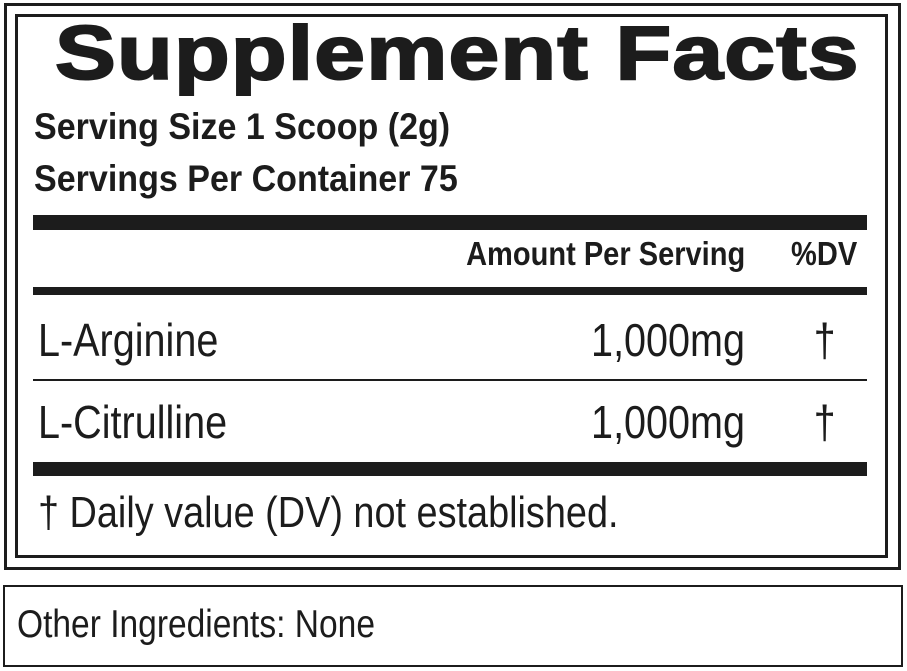 The image size is (907, 671). I want to click on thin-divider, so click(450, 380).